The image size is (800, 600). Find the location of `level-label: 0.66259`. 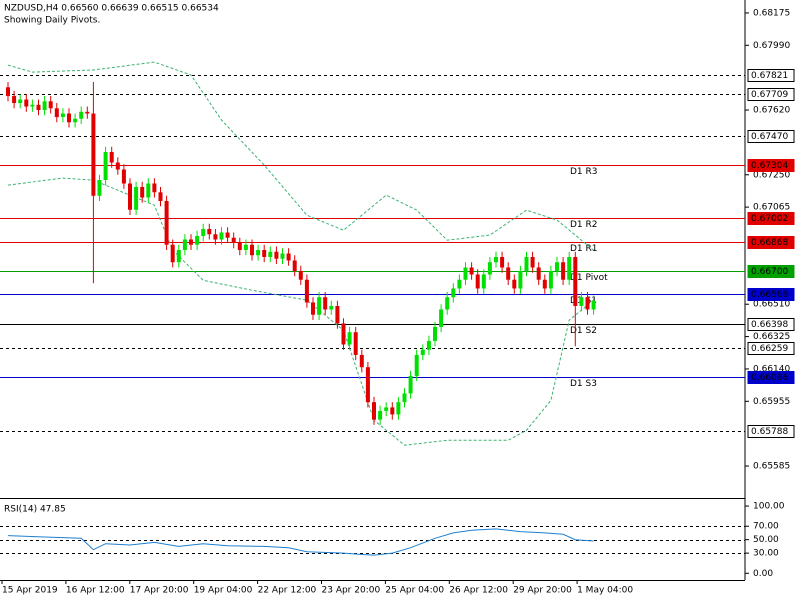

level-label: 0.66259 is located at coordinates (769, 349).